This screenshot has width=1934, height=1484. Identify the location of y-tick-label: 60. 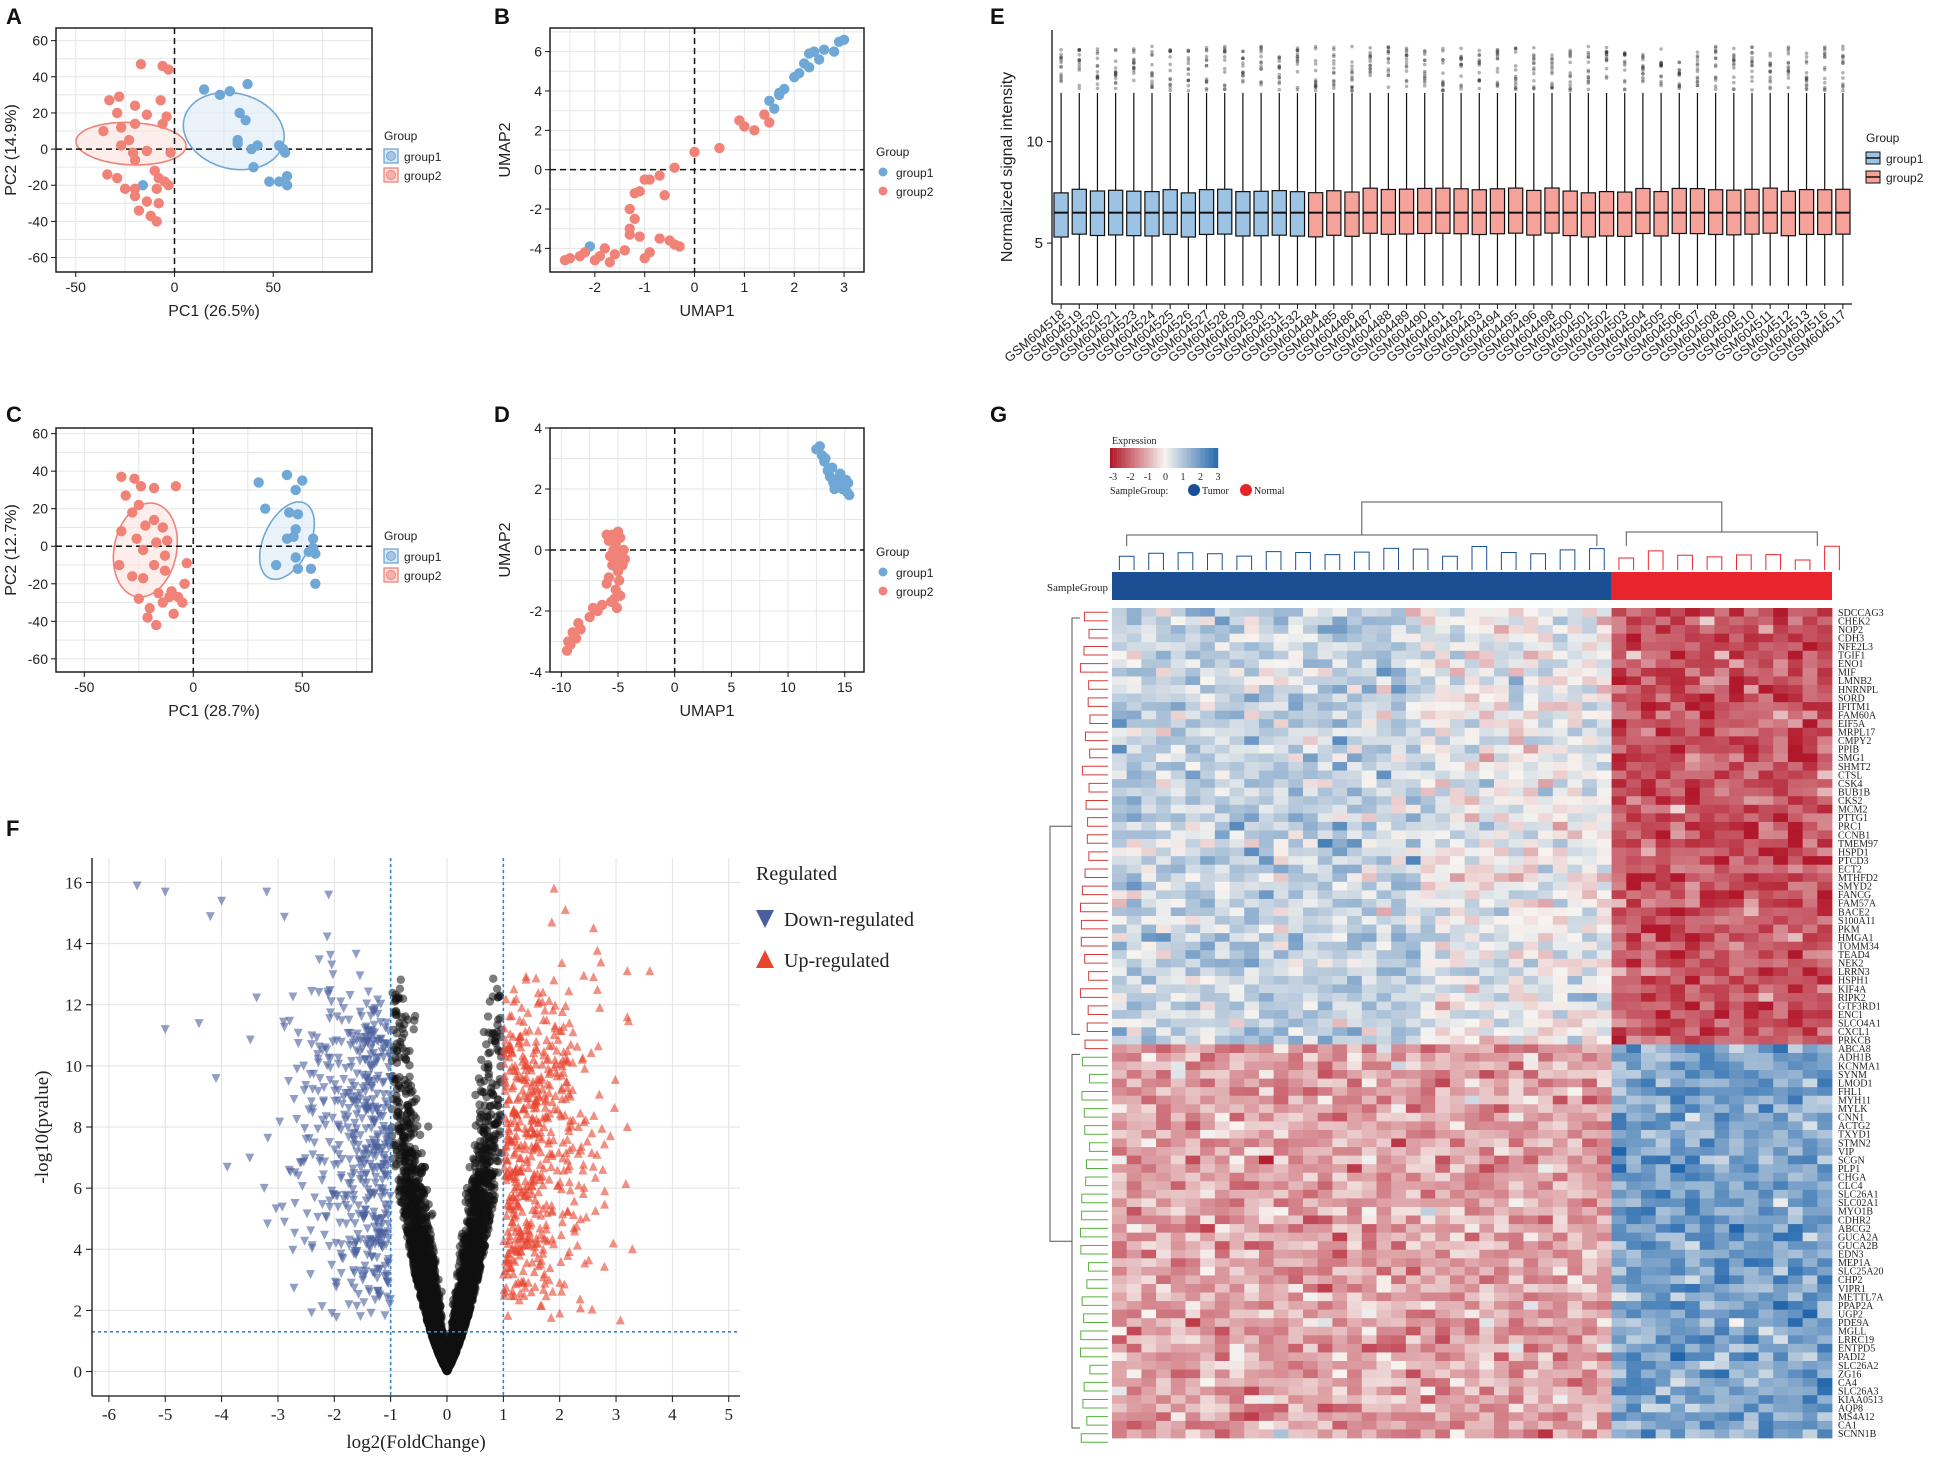
(40, 41).